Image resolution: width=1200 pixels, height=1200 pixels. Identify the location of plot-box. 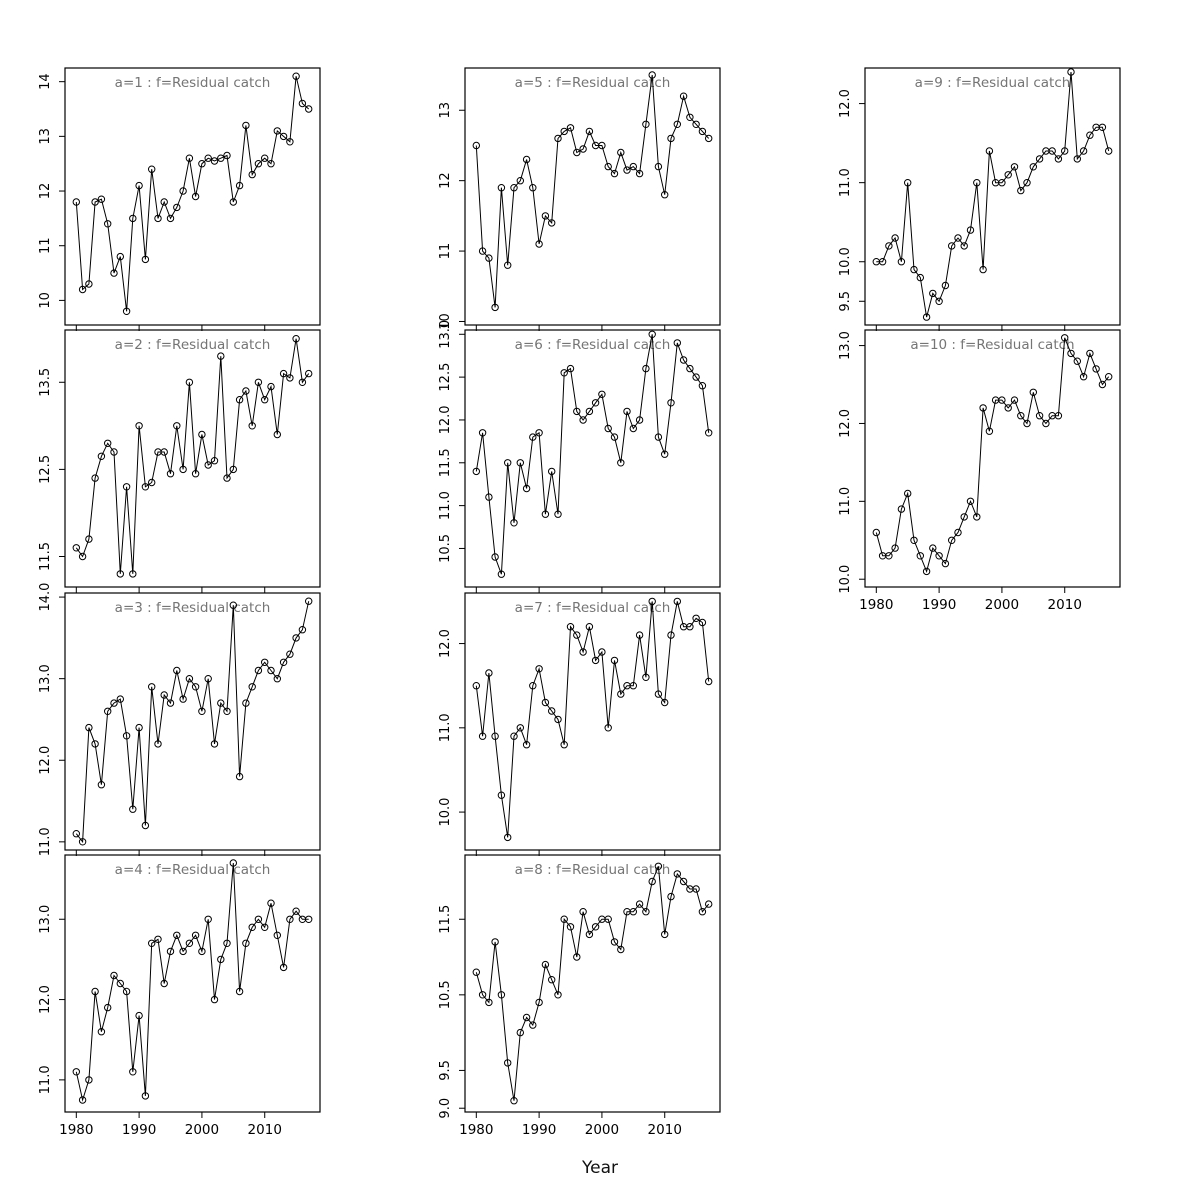
(592, 721).